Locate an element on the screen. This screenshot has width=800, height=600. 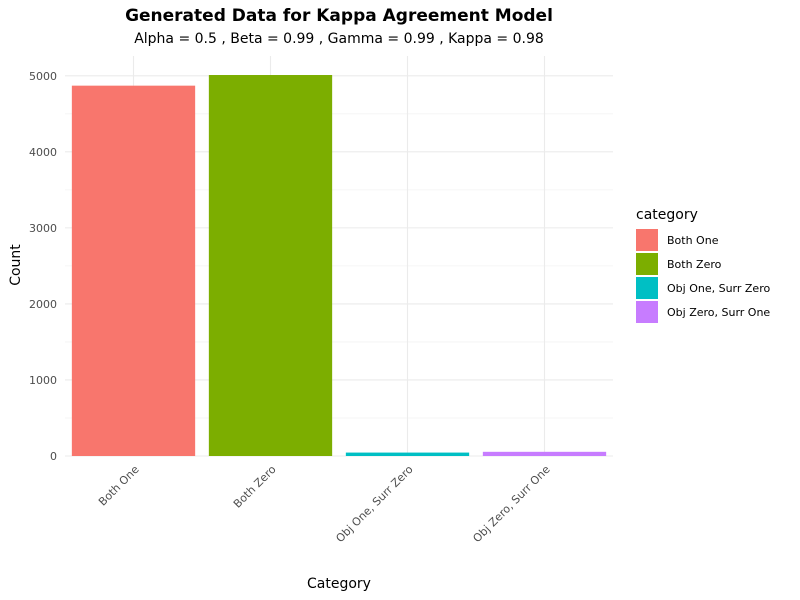
chart-title: Generated Data for Kappa Agreement Model is located at coordinates (339, 16).